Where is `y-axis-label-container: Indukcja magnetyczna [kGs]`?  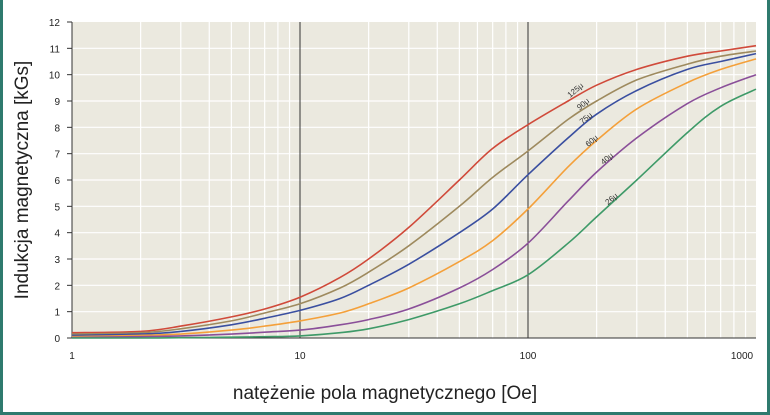
y-axis-label-container: Indukcja magnetyczna [kGs] is located at coordinates (23, 180).